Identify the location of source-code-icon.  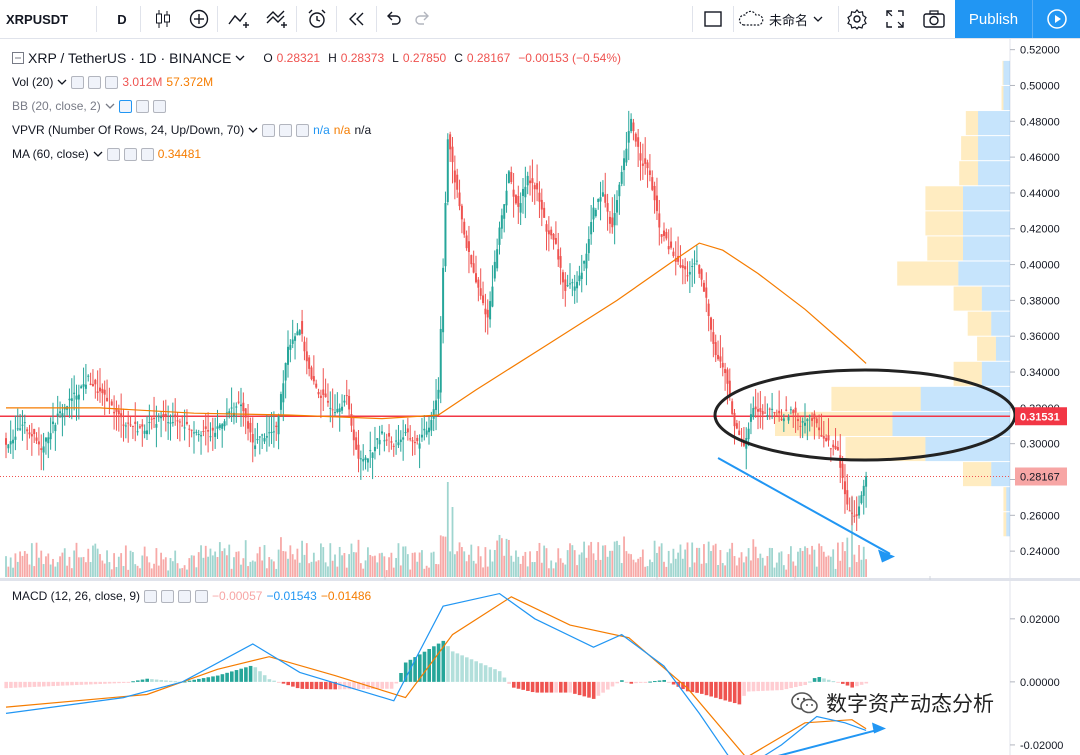
(185, 596).